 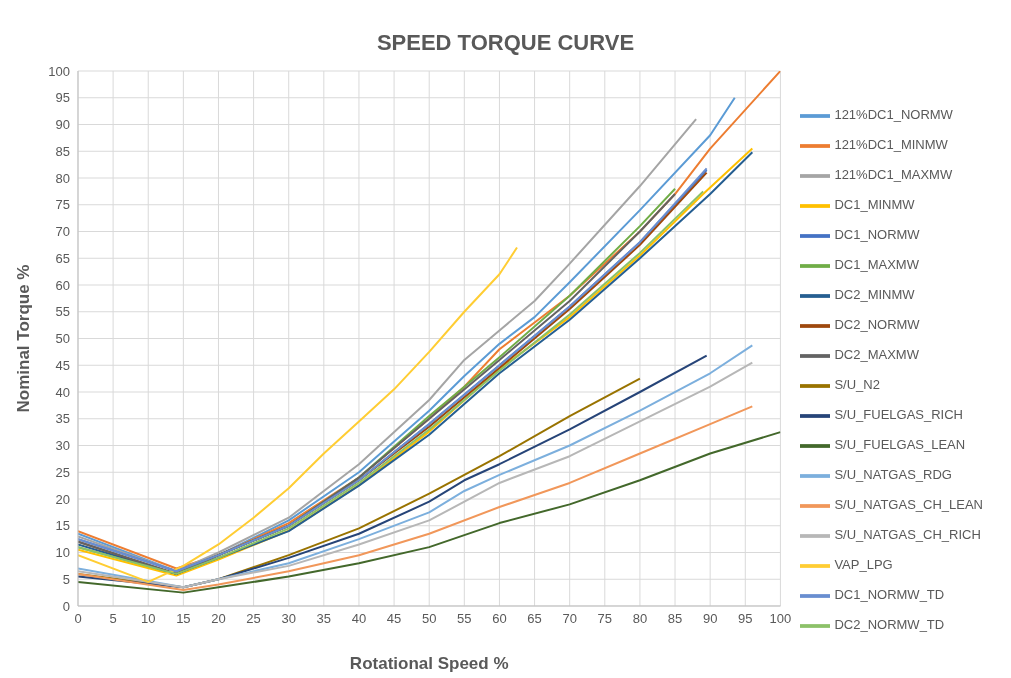 What do you see at coordinates (288, 619) in the screenshot?
I see `x-tick-label: 30` at bounding box center [288, 619].